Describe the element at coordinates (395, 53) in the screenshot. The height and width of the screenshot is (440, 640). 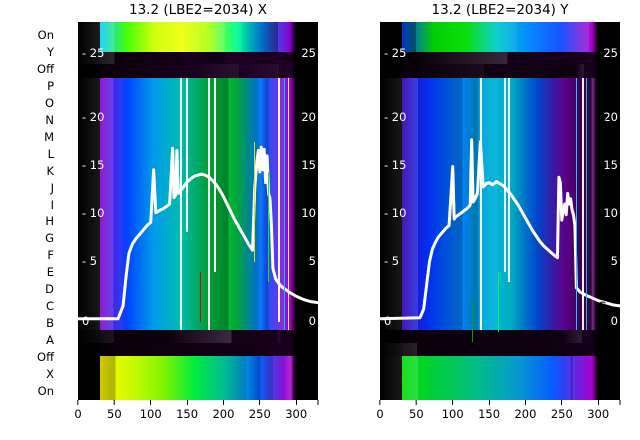
I see `panel-y-ytick-left-25: - 25` at that location.